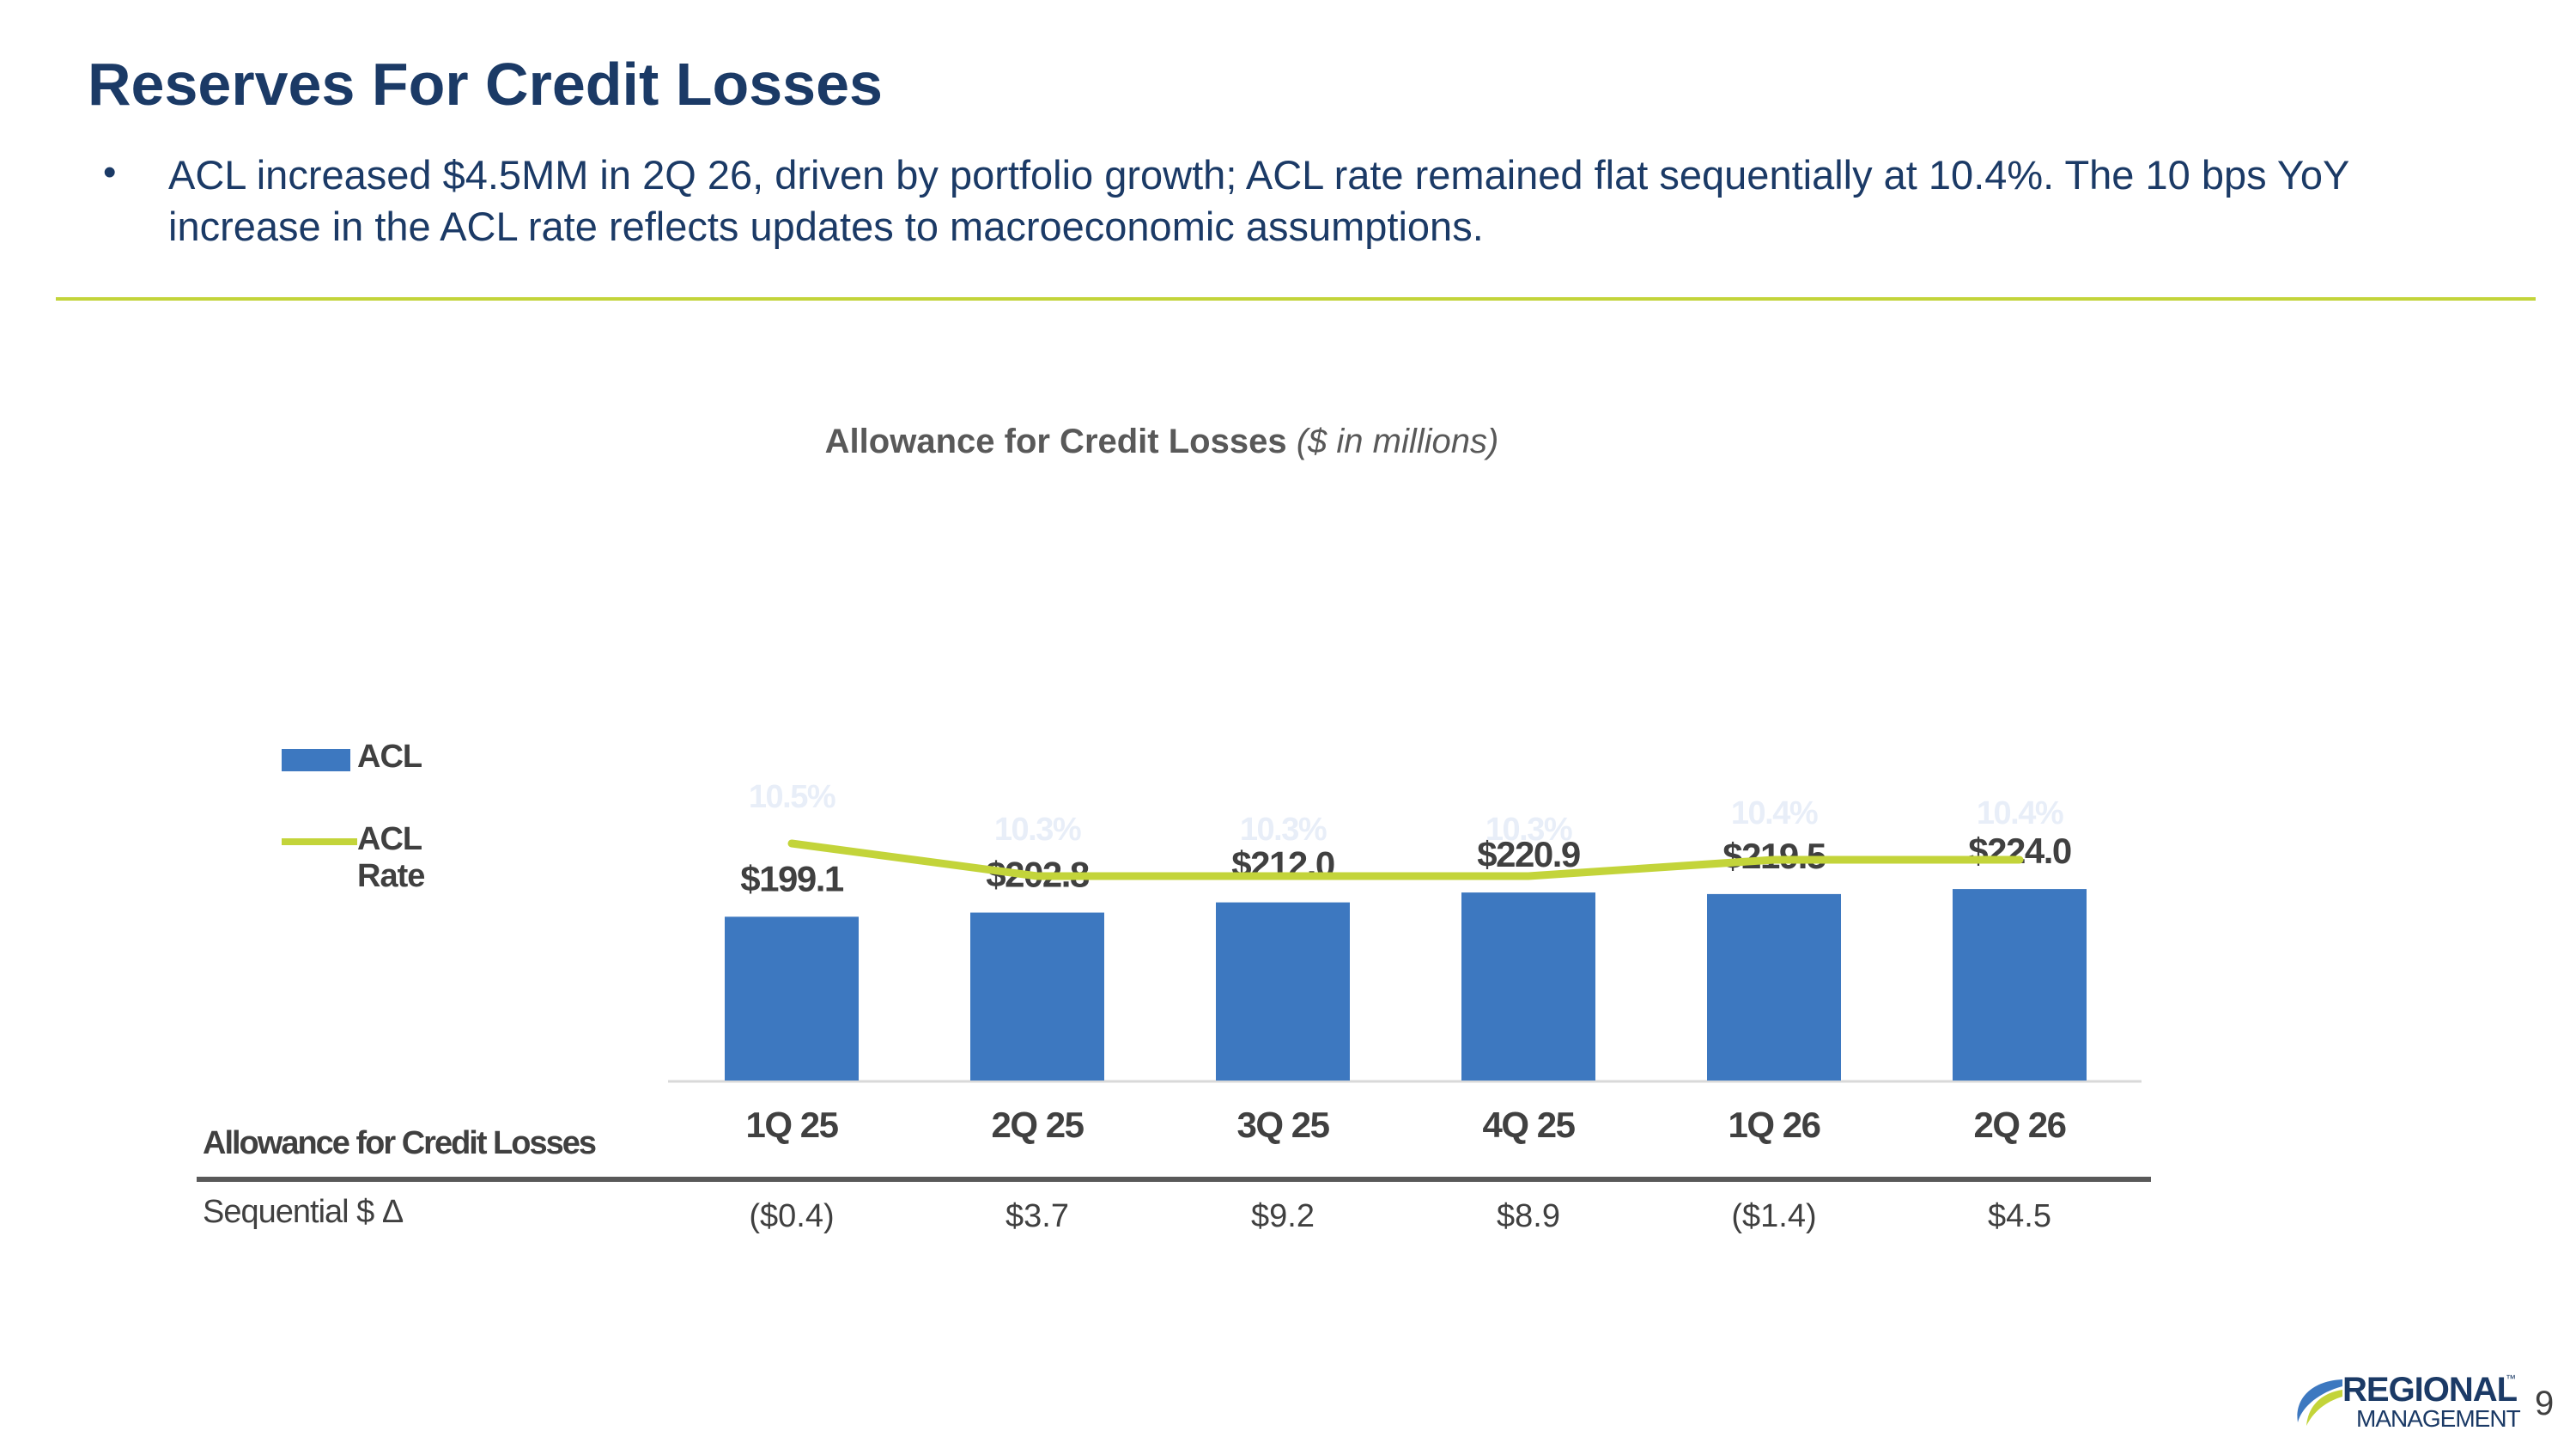  Describe the element at coordinates (2019, 851) in the screenshot. I see `bar-value-label: $224.0` at that location.